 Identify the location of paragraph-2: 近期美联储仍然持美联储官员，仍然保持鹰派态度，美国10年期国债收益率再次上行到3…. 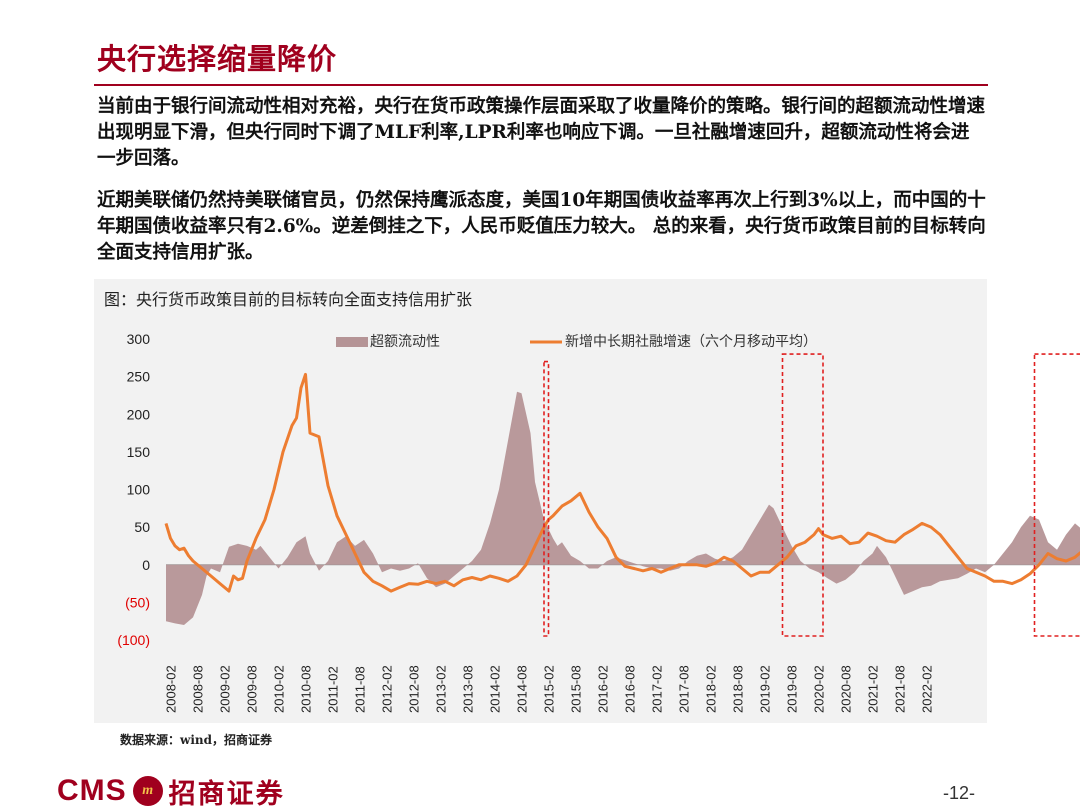
(542, 227).